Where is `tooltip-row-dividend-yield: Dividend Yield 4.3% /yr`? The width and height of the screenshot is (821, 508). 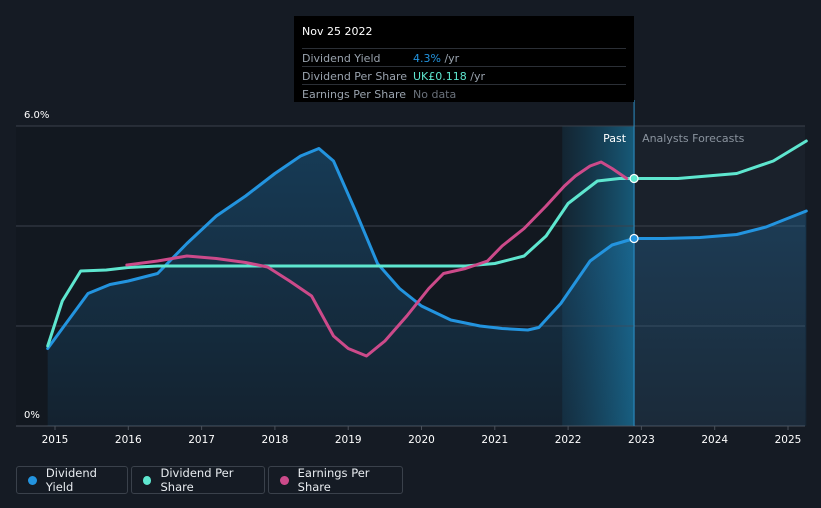
tooltip-row-dividend-yield: Dividend Yield 4.3% /yr is located at coordinates (464, 57).